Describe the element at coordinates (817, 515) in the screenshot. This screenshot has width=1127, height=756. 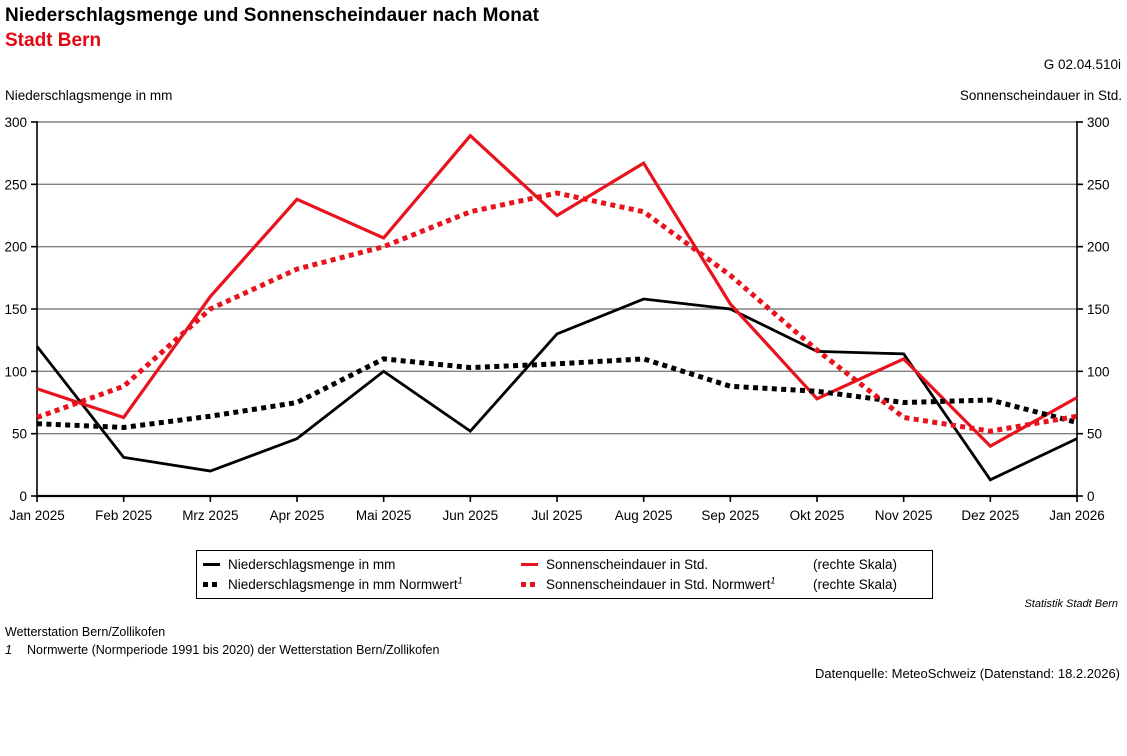
I see `svg-text: Okt 2025` at that location.